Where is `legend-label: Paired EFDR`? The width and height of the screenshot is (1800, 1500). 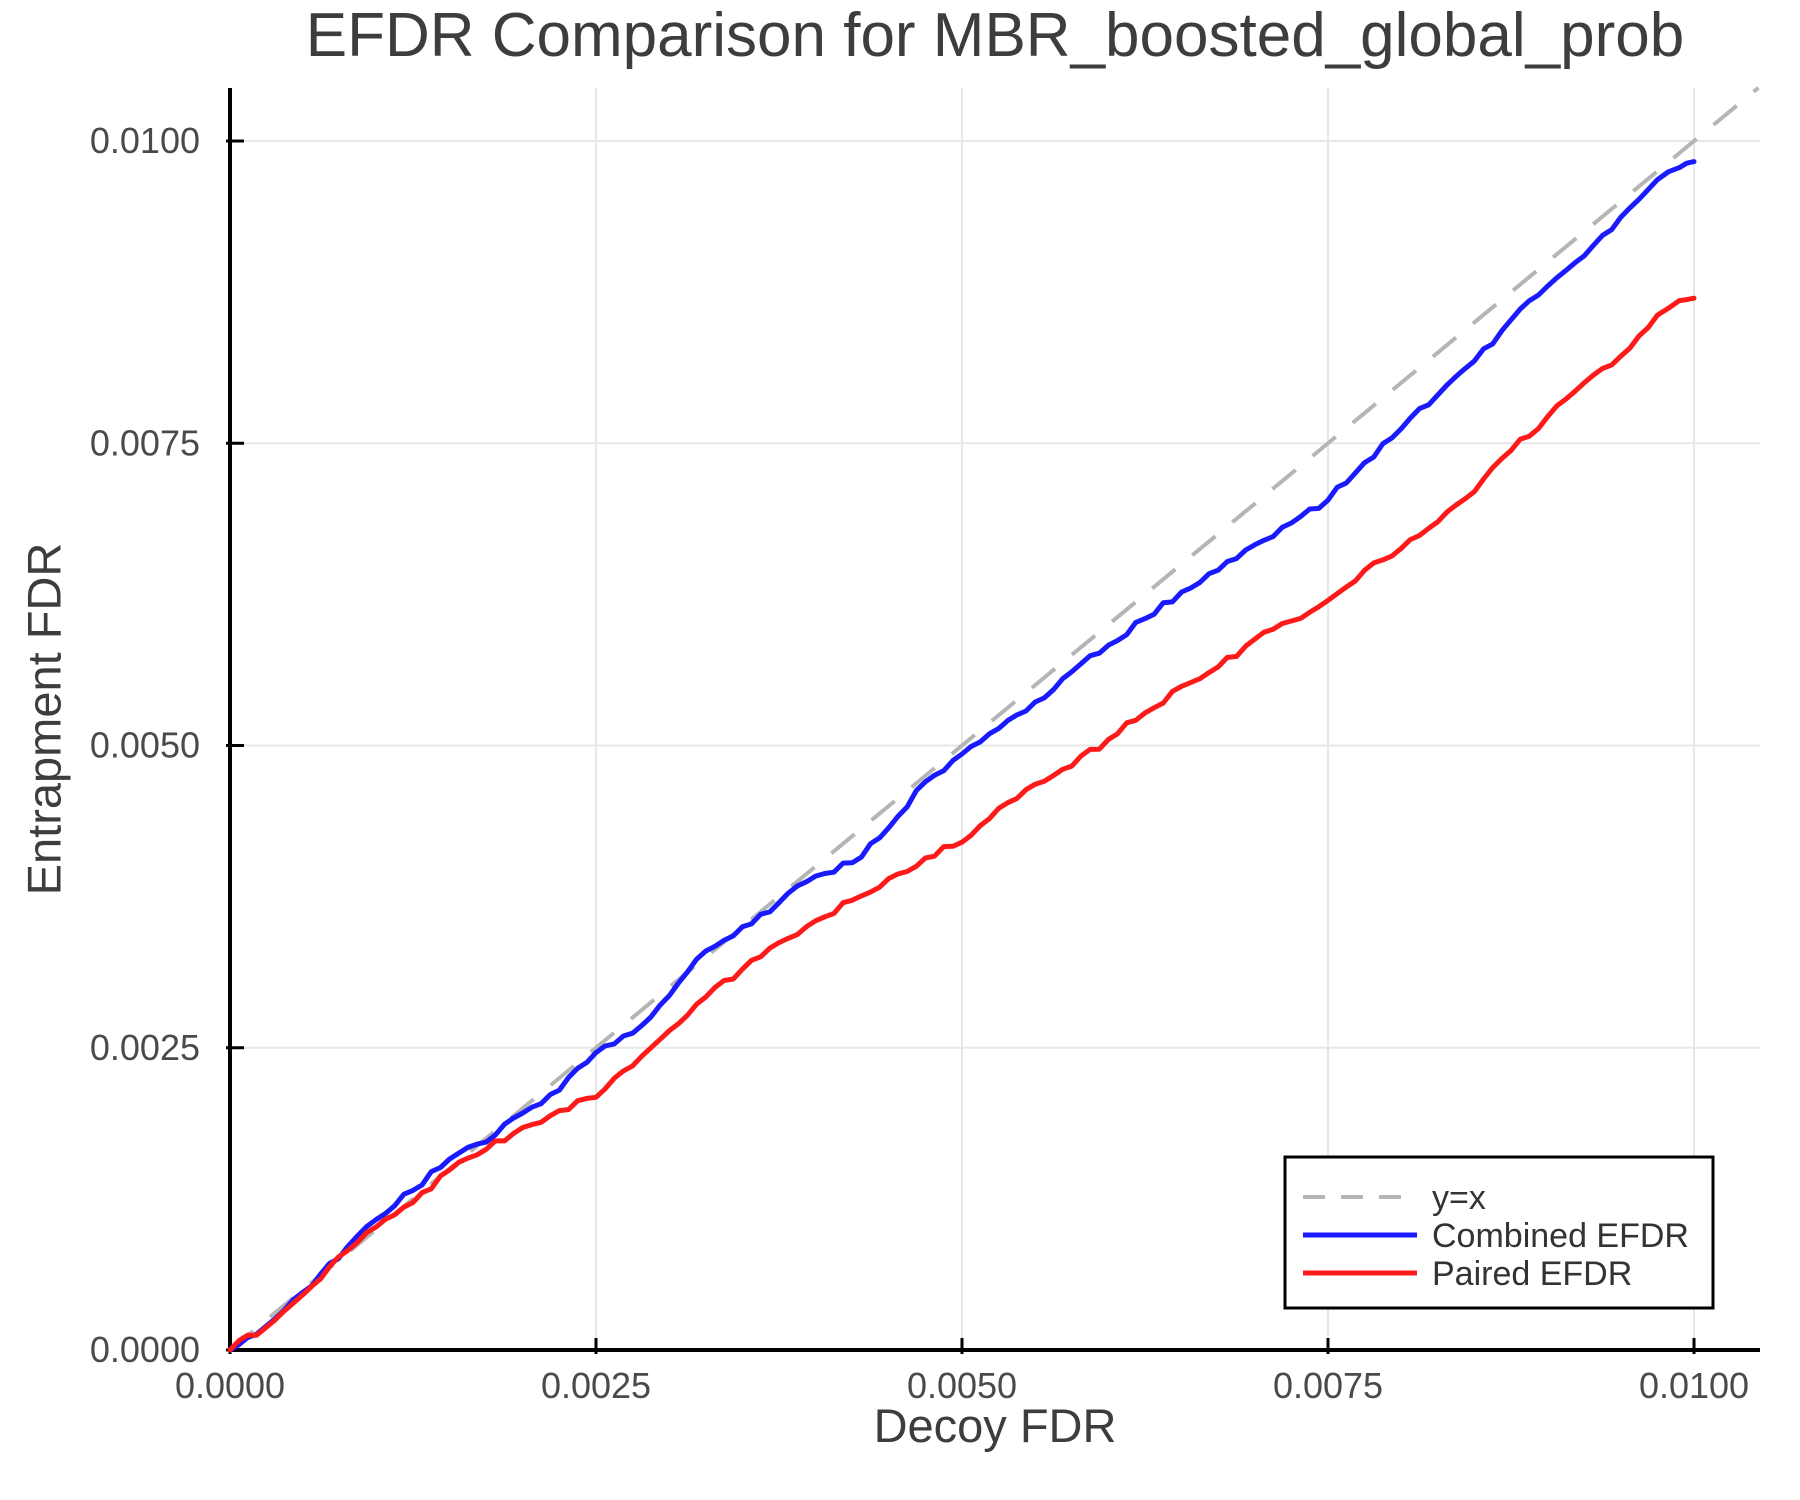
legend-label: Paired EFDR is located at coordinates (1532, 1274).